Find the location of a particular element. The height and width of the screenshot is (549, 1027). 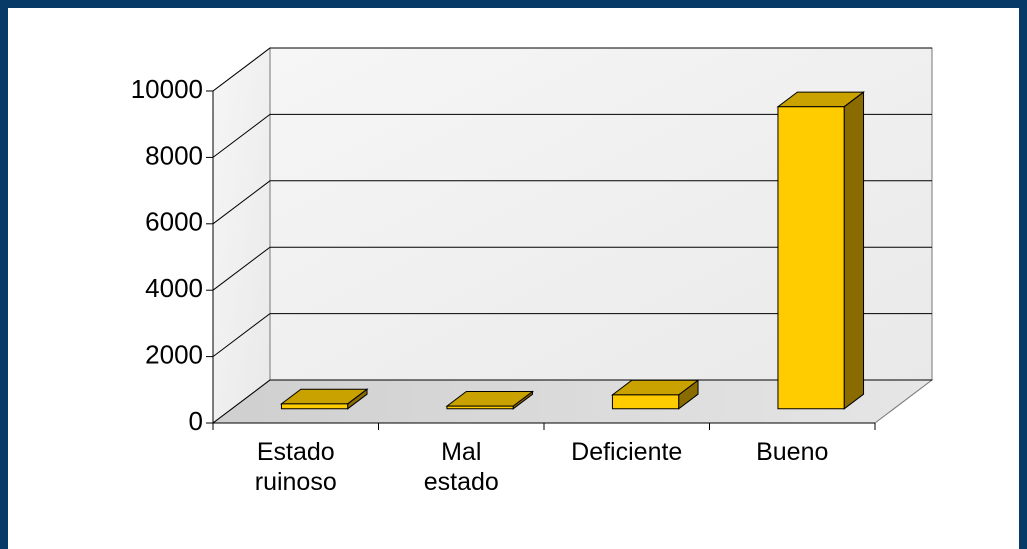

y-tick-label: 10000 is located at coordinates (167, 89).